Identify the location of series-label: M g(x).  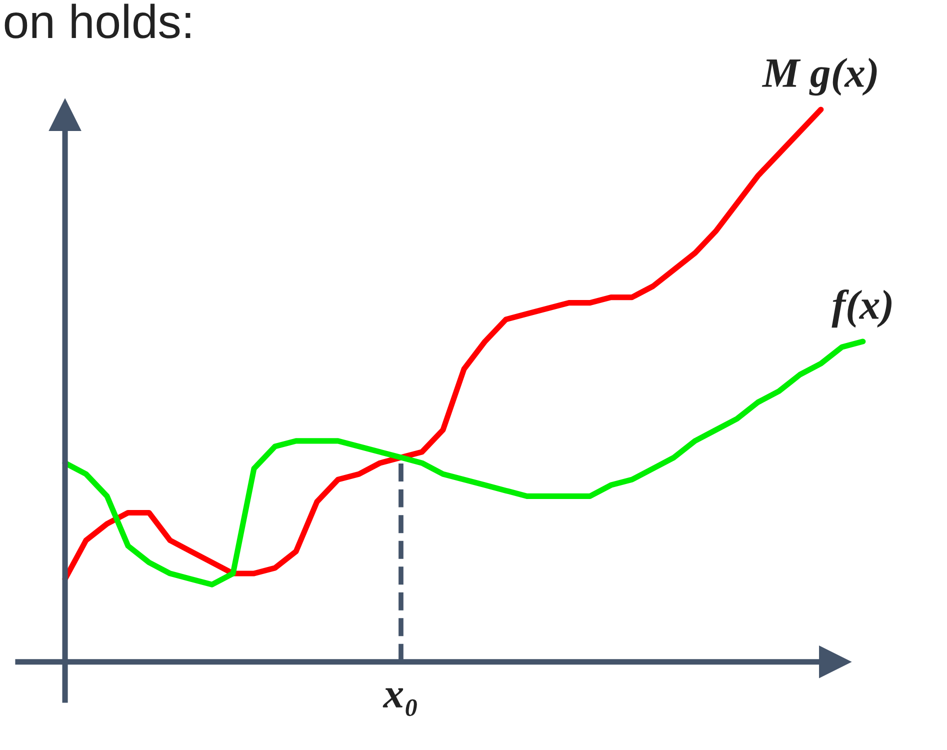
(819, 77).